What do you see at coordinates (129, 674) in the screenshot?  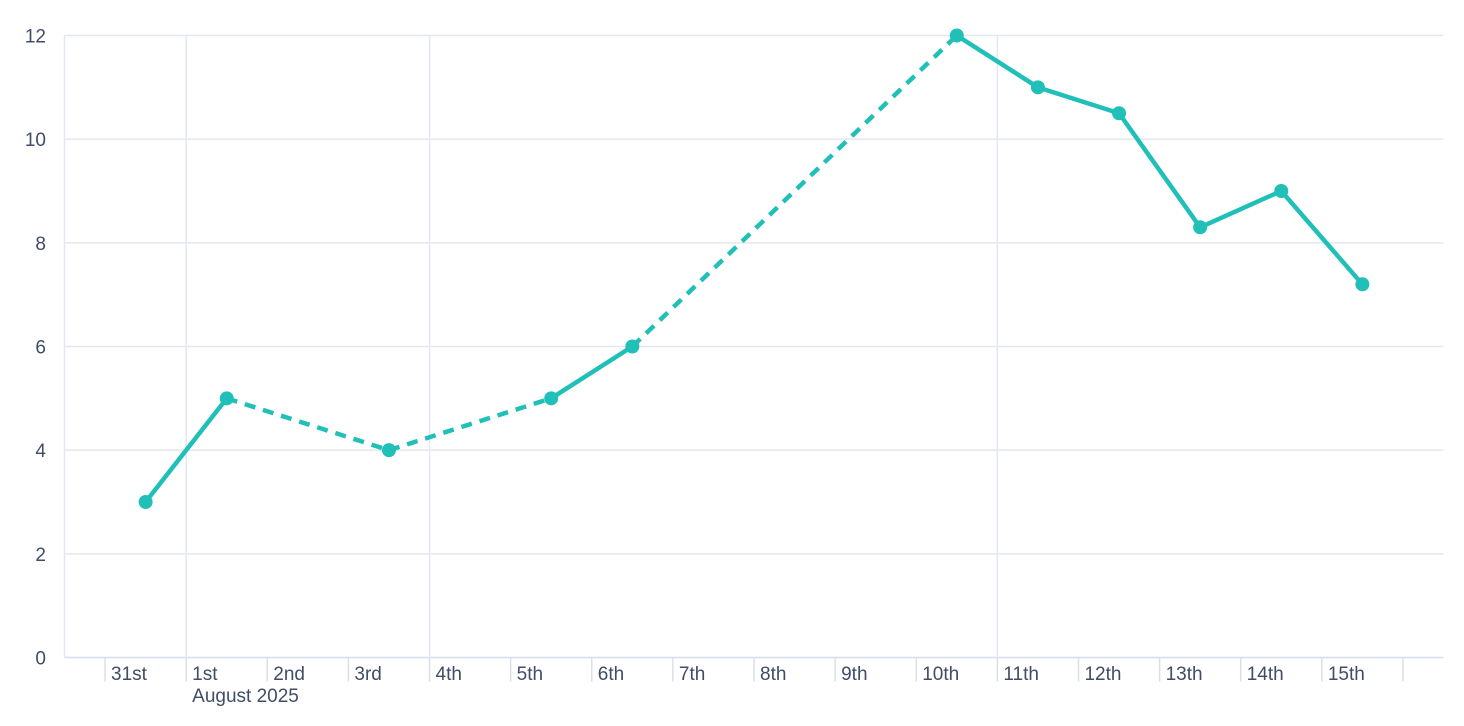 I see `x-axis-label: 31st` at bounding box center [129, 674].